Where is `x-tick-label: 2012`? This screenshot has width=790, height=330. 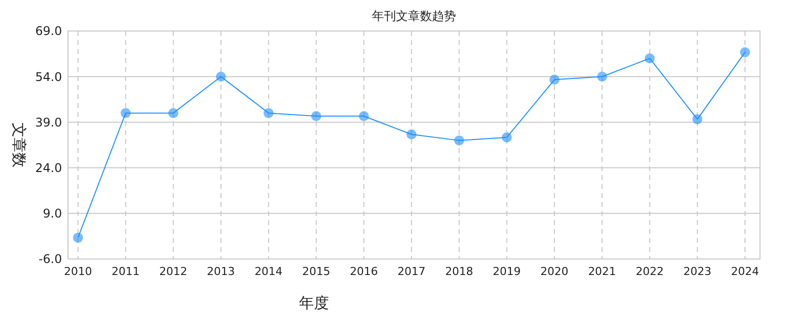 x-tick-label: 2012 is located at coordinates (173, 271).